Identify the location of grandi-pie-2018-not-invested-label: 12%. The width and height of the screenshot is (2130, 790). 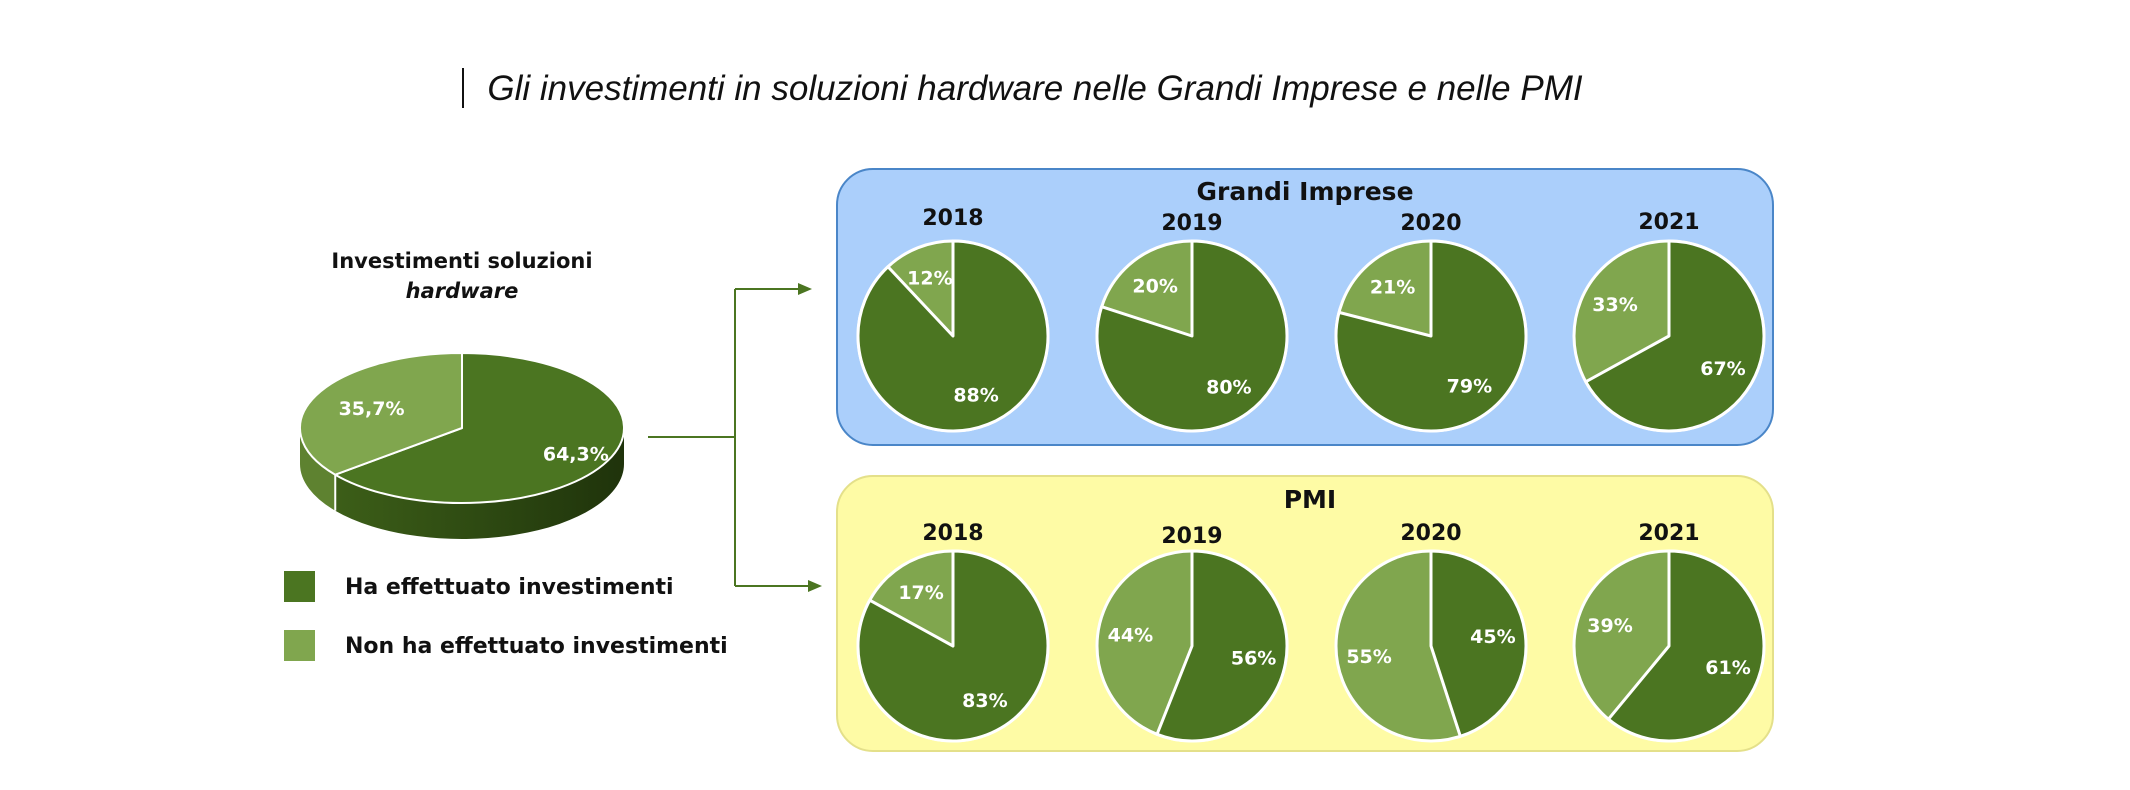
(929, 279).